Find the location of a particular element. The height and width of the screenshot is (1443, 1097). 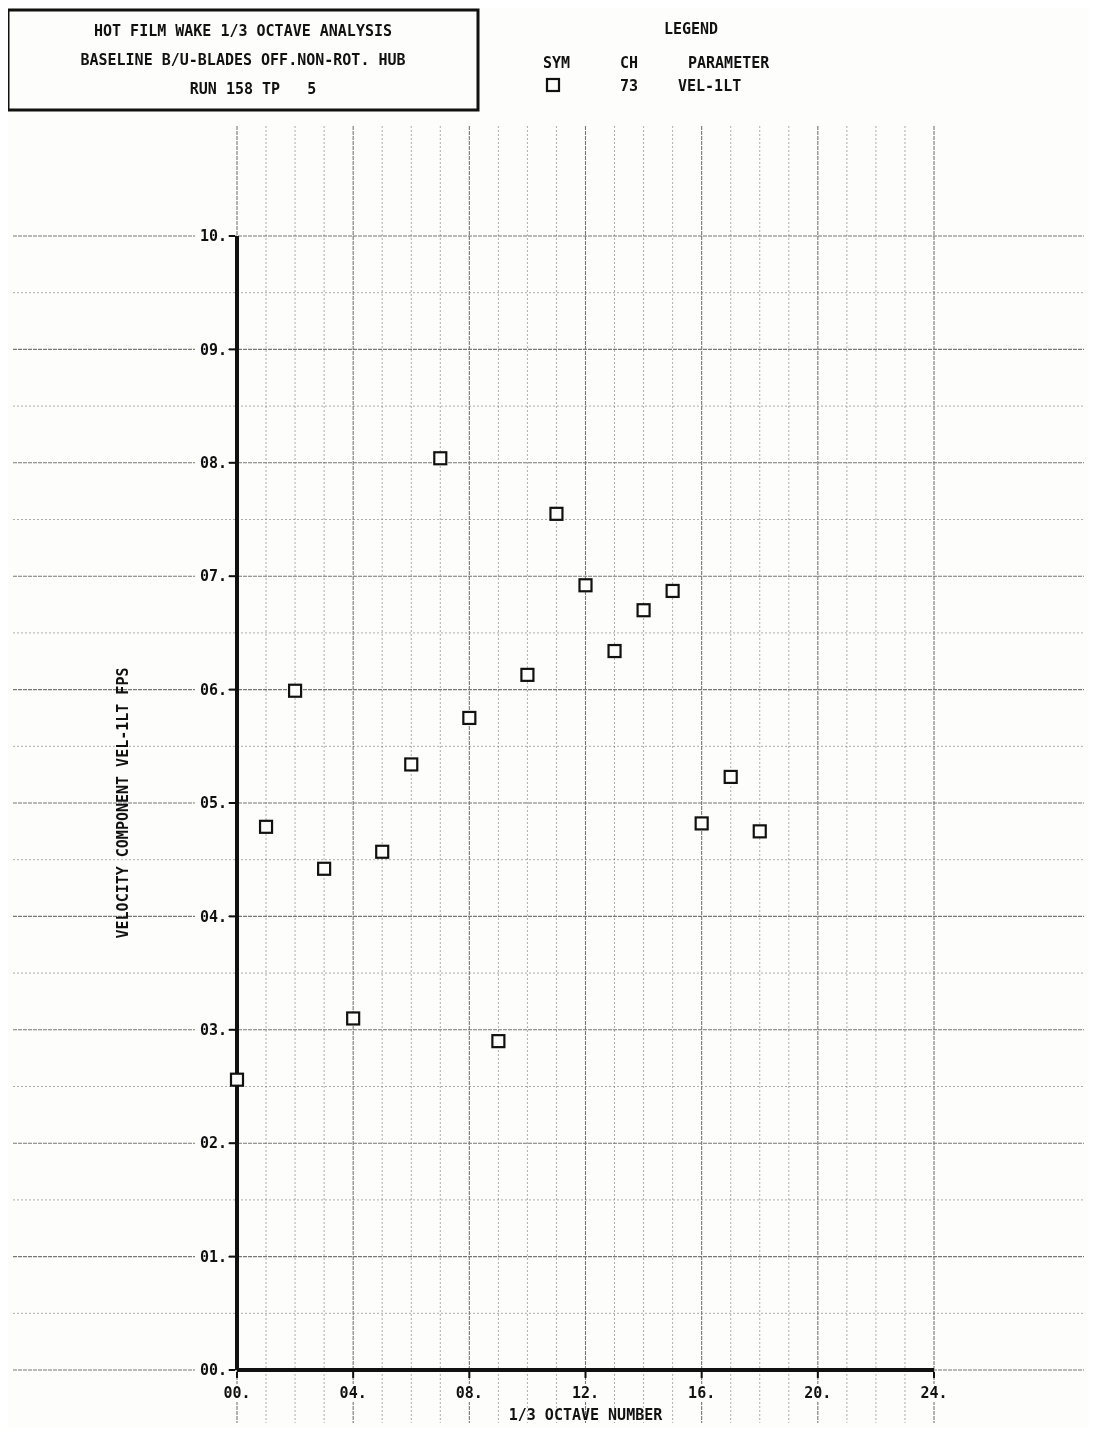

text: PARAMETER is located at coordinates (729, 63).